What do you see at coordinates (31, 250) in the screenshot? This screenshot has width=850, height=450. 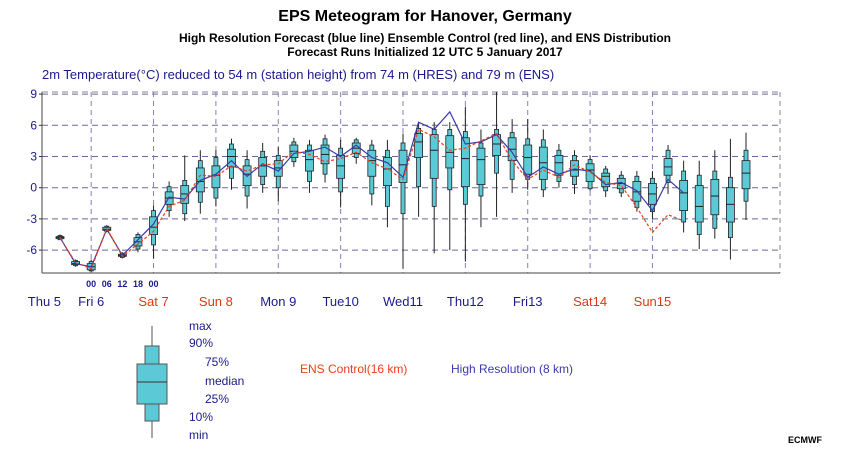 I see `y-tick-label: -6` at bounding box center [31, 250].